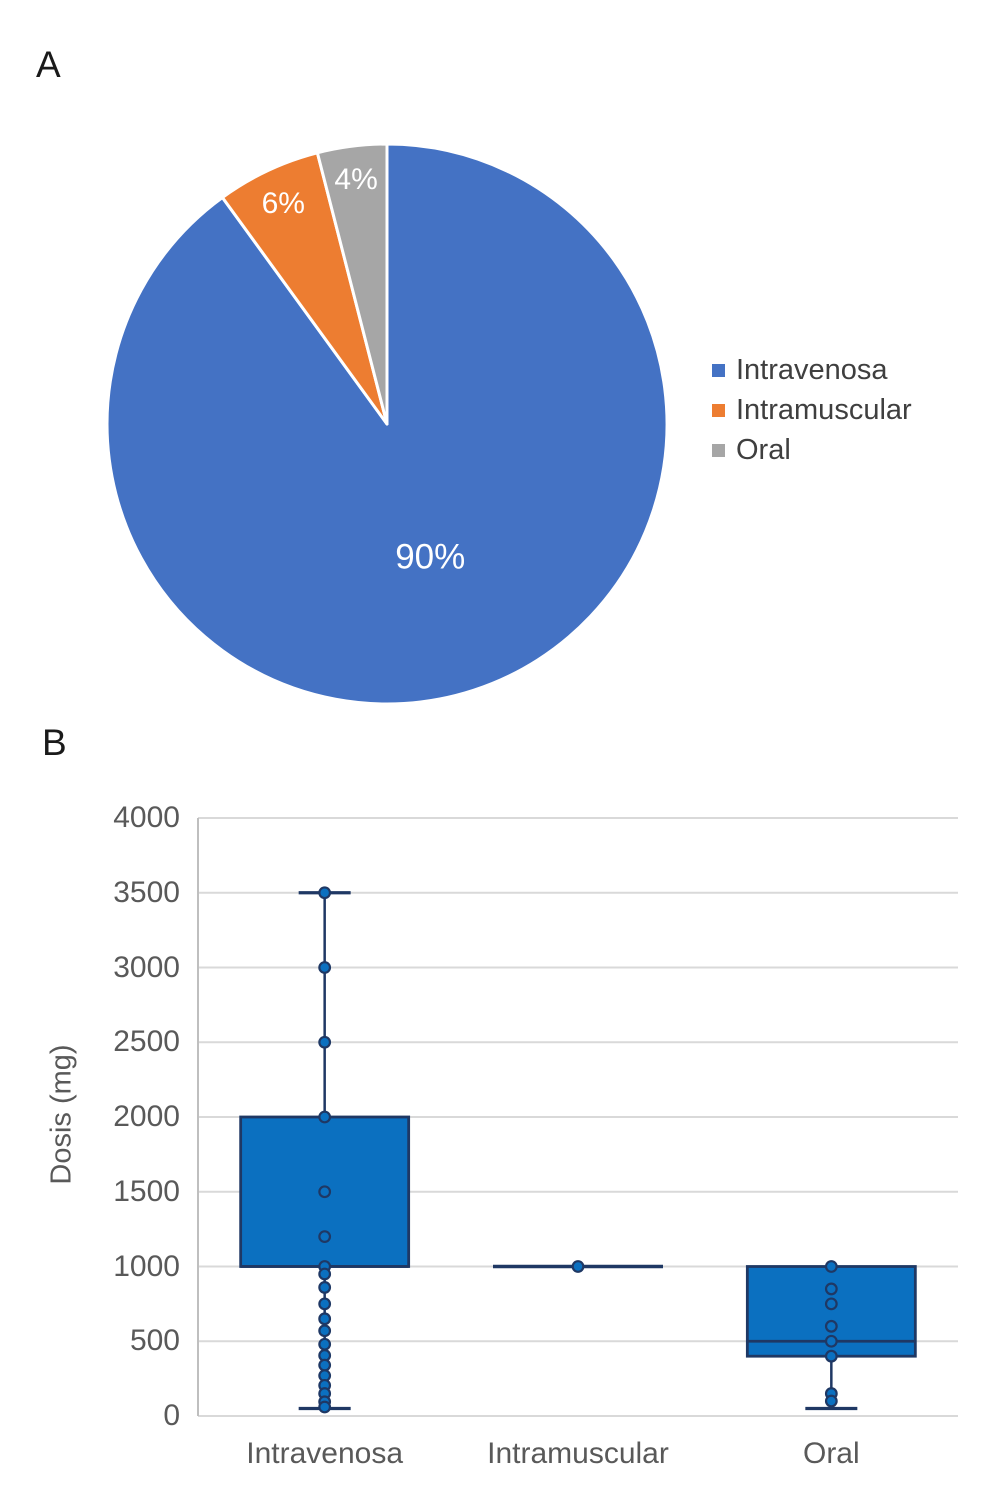 The width and height of the screenshot is (992, 1499). I want to click on pie-slice-label-oral: 4%, so click(356, 179).